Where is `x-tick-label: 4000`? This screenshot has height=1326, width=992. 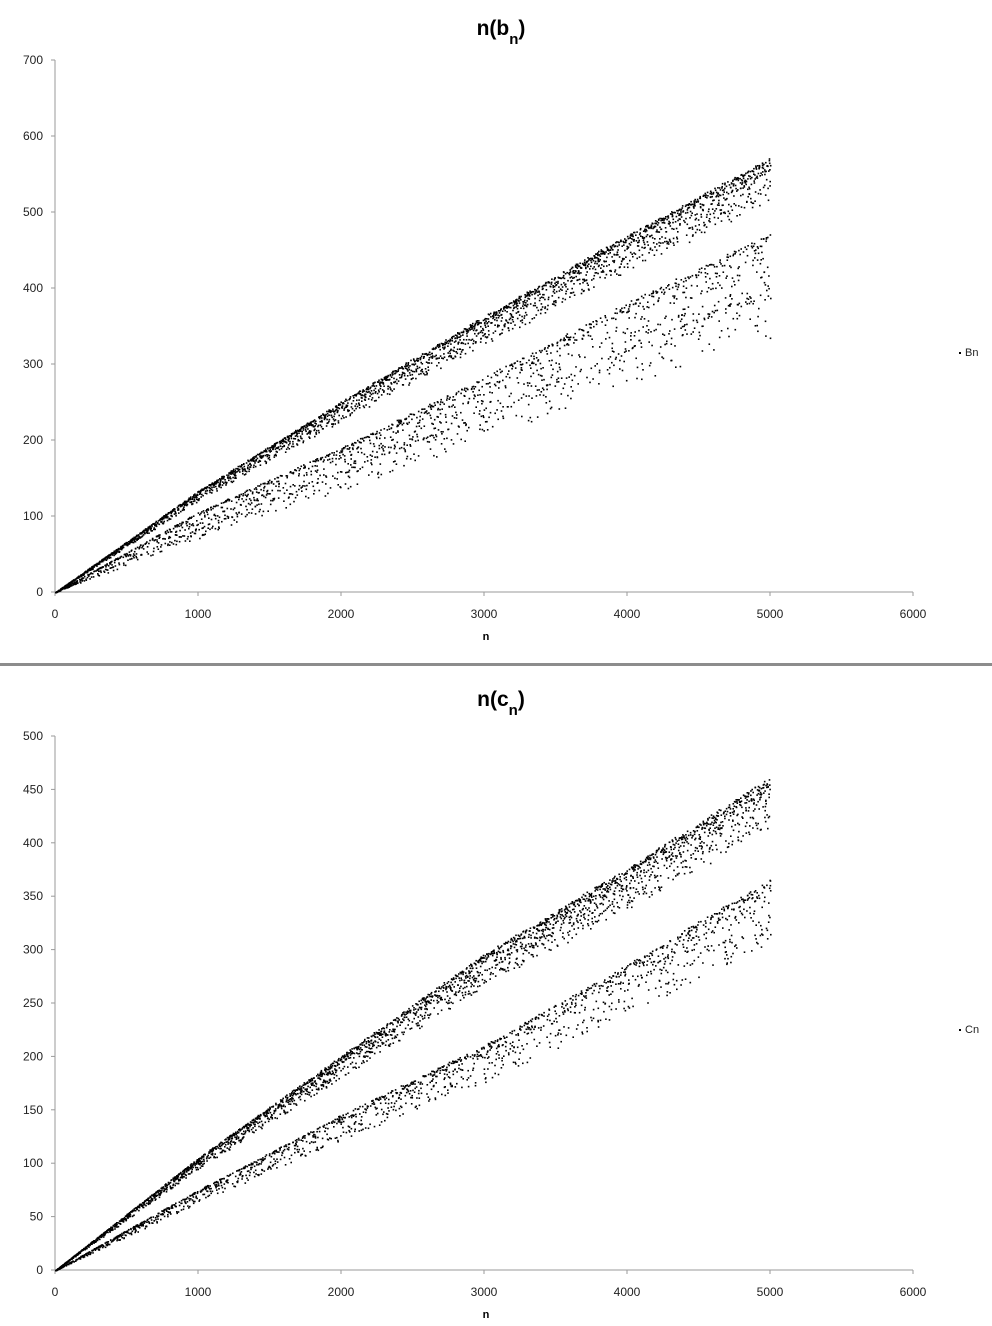 x-tick-label: 4000 is located at coordinates (627, 614).